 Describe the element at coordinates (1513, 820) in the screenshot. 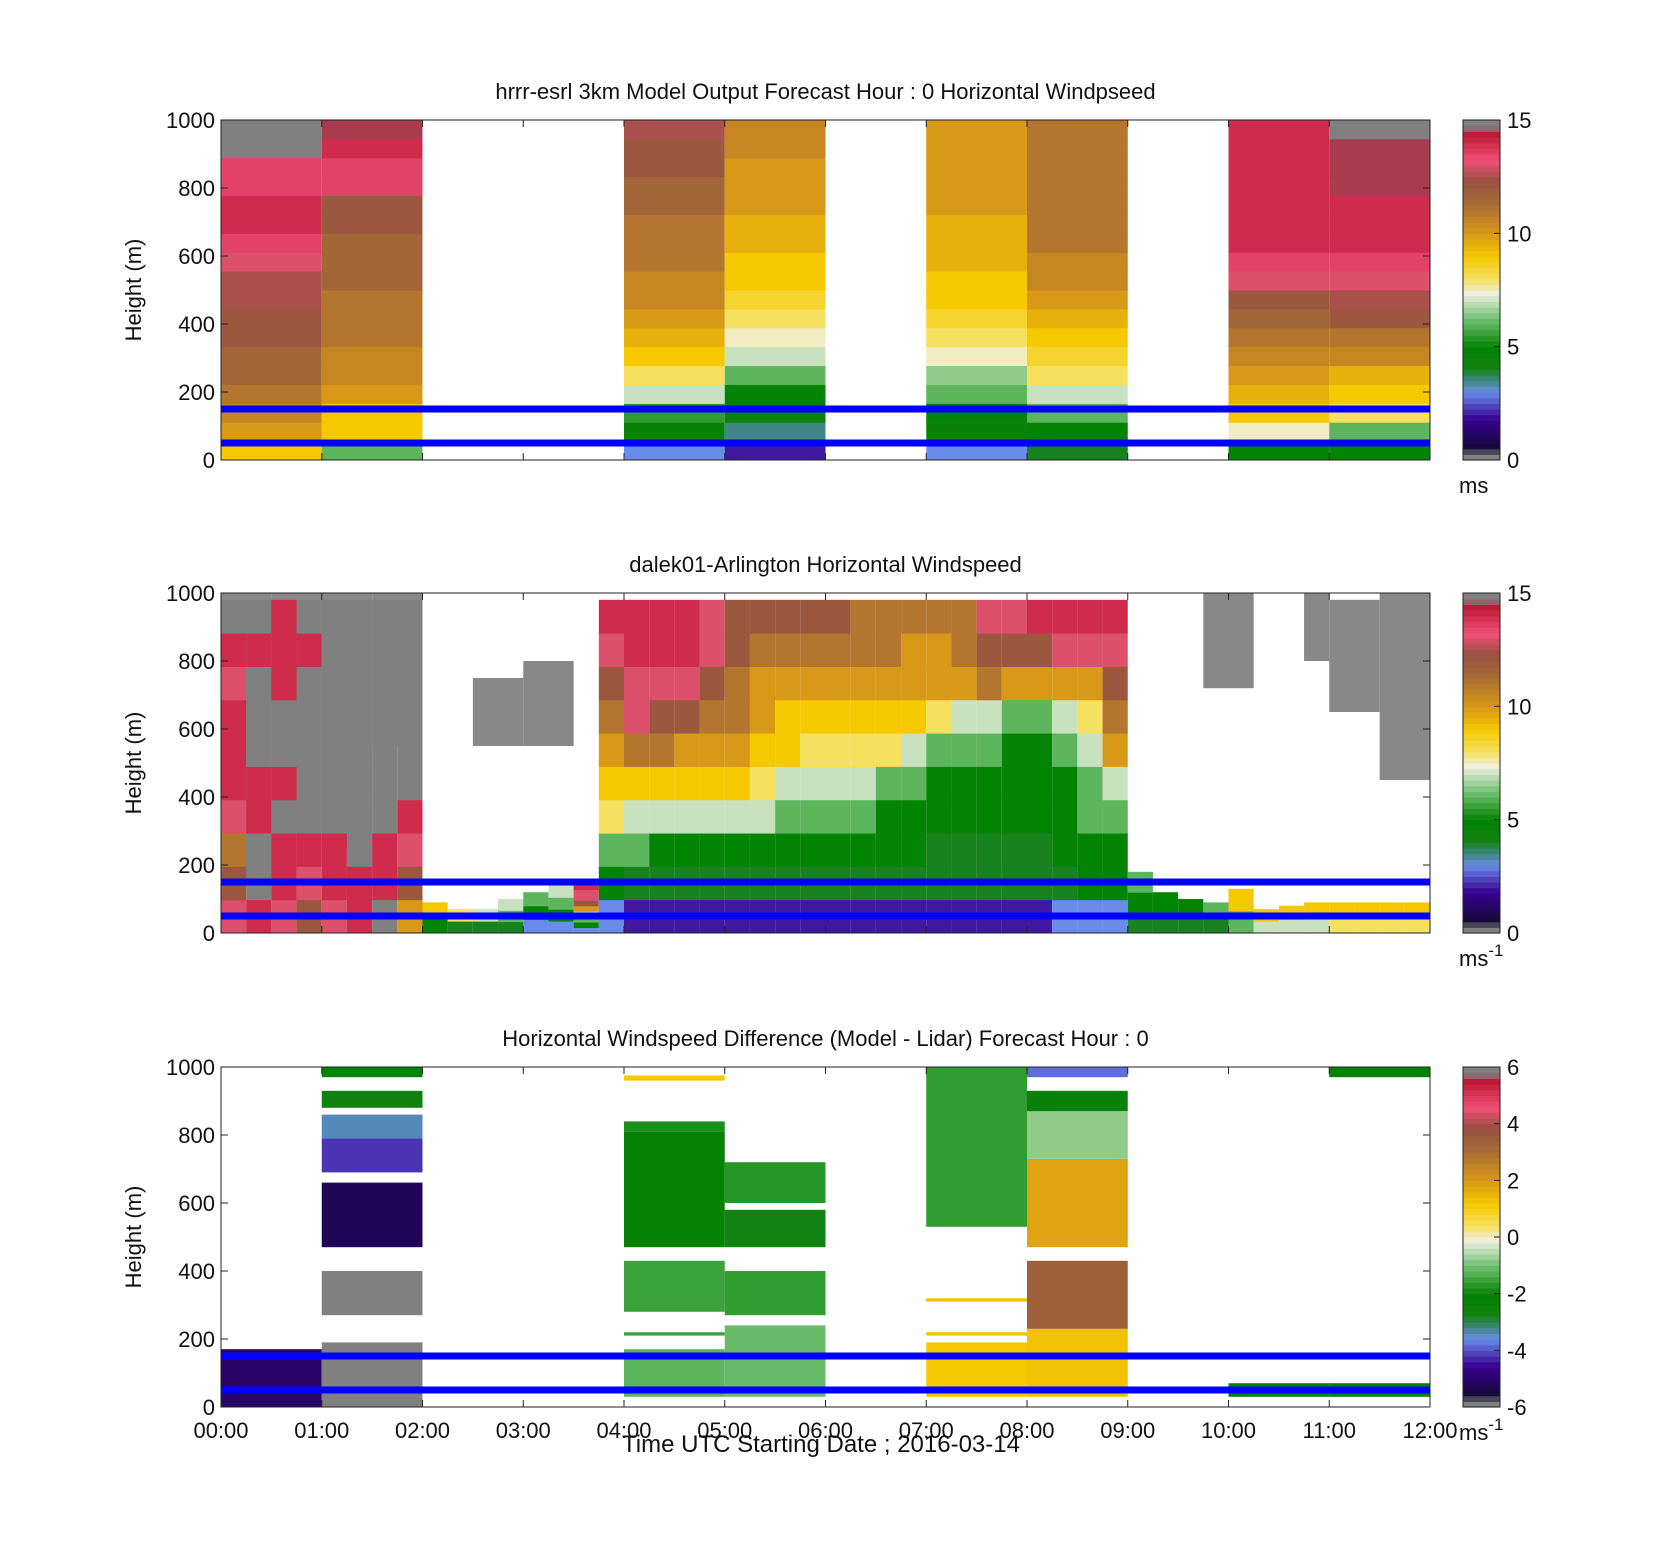

I see `colorbar-tick-label: 5` at that location.